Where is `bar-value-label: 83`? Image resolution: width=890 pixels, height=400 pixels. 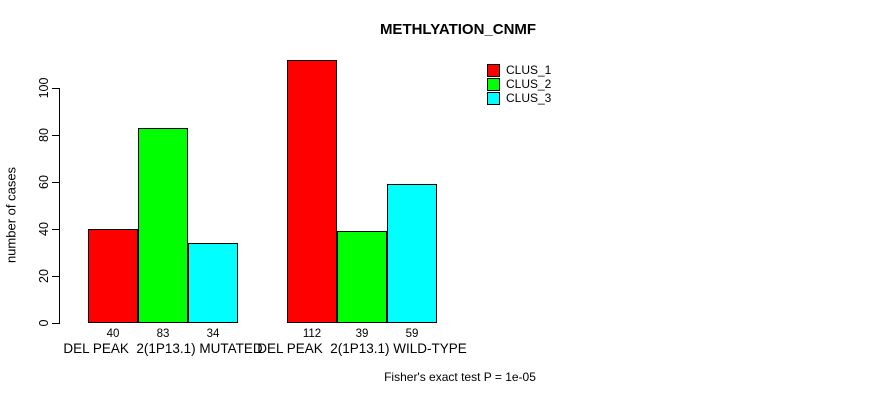 bar-value-label: 83 is located at coordinates (163, 334).